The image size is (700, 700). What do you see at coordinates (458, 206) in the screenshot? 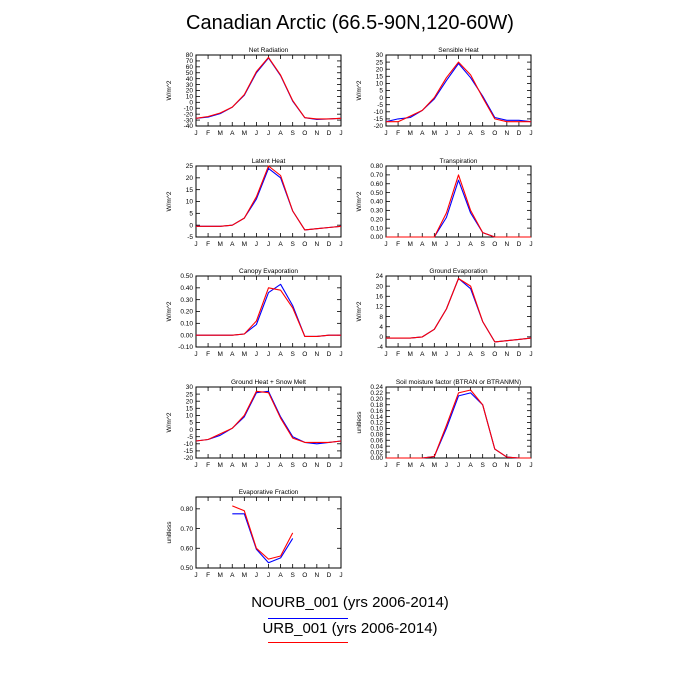
I see `series-line-urb` at bounding box center [458, 206].